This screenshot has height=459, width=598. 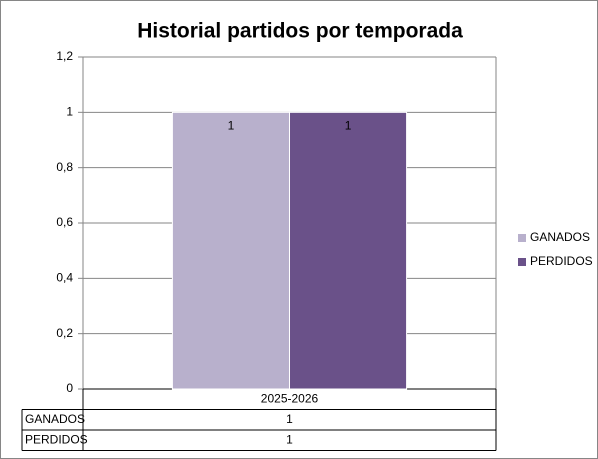 I want to click on y-tick-label: 0, so click(x=69, y=388).